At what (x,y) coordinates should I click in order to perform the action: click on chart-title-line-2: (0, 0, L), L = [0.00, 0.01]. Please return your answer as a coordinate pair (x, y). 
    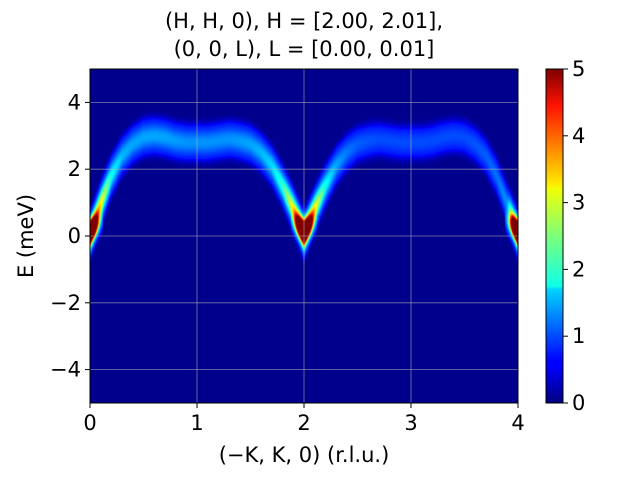
    Looking at the image, I should click on (304, 49).